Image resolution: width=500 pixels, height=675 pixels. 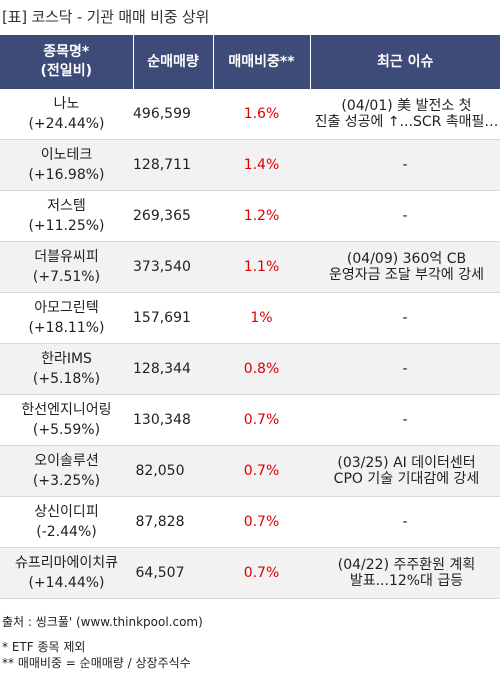 What do you see at coordinates (406, 259) in the screenshot?
I see `issue-line: (04/09) 360억 CB` at bounding box center [406, 259].